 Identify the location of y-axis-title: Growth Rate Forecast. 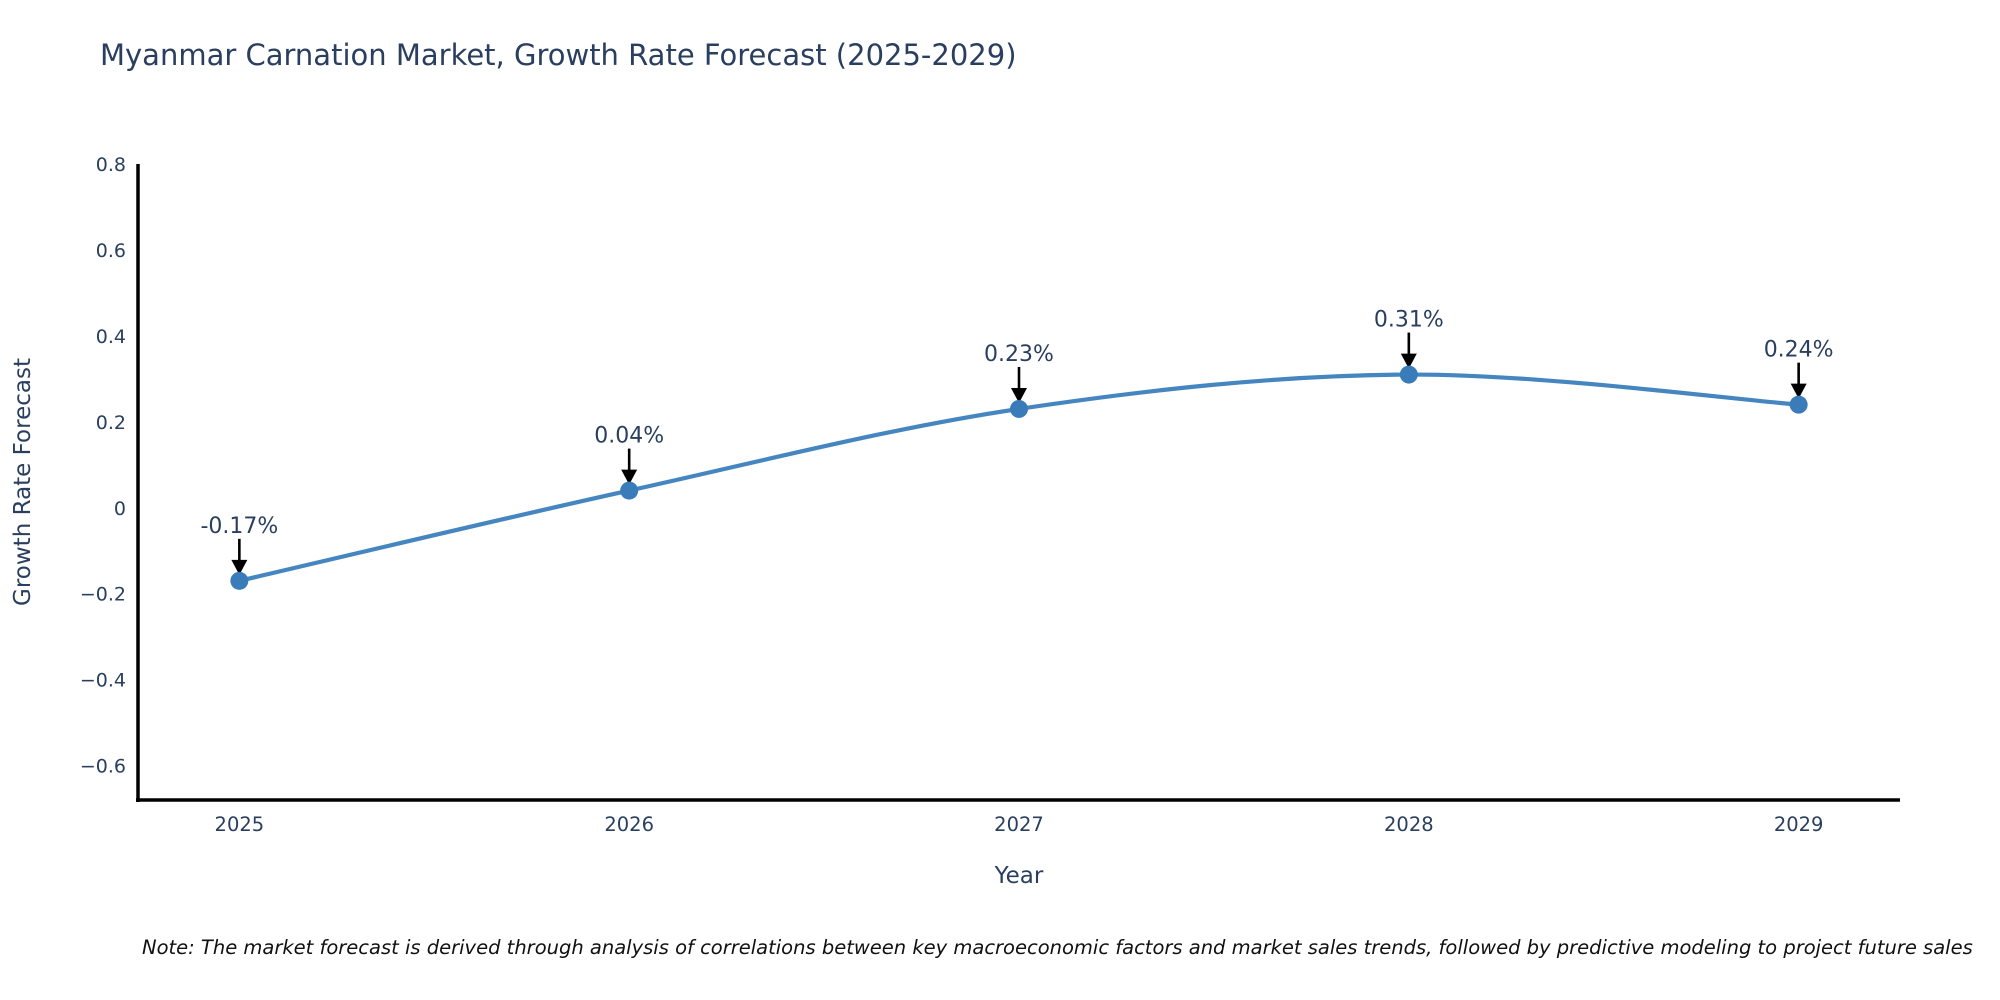
(23, 482).